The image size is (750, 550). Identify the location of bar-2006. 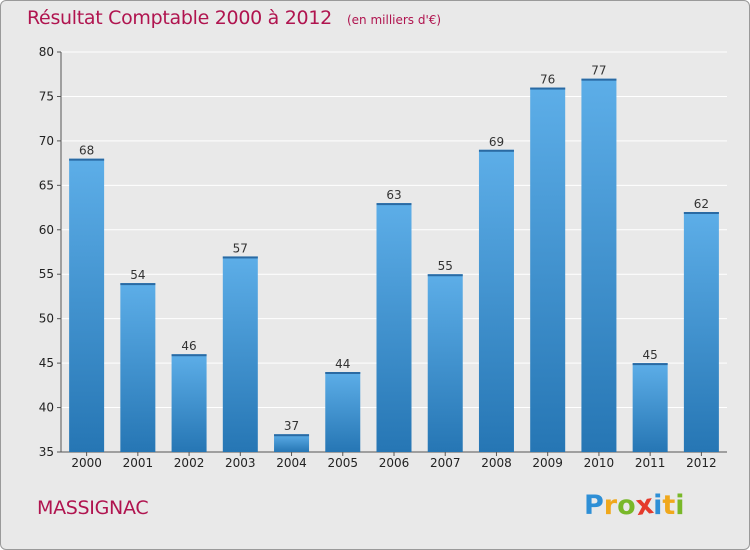
(394, 327).